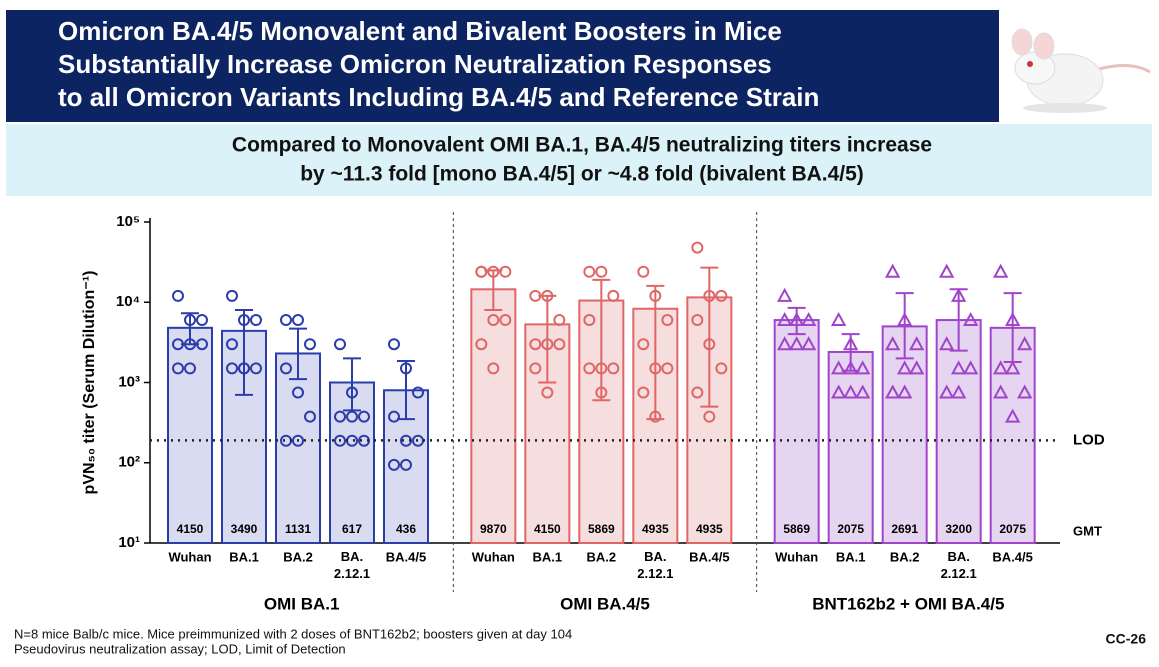  Describe the element at coordinates (493, 529) in the screenshot. I see `gmt-label: 9870` at that location.